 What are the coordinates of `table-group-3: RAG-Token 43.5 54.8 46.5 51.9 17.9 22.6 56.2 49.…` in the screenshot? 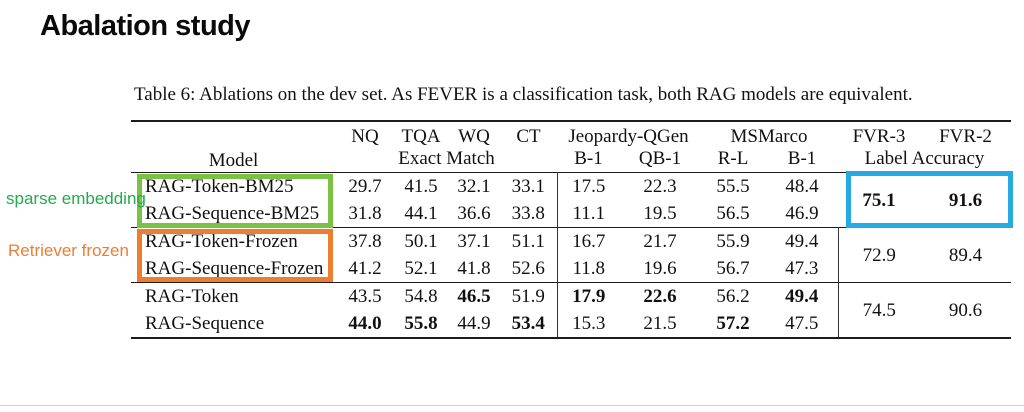 It's located at (571, 310).